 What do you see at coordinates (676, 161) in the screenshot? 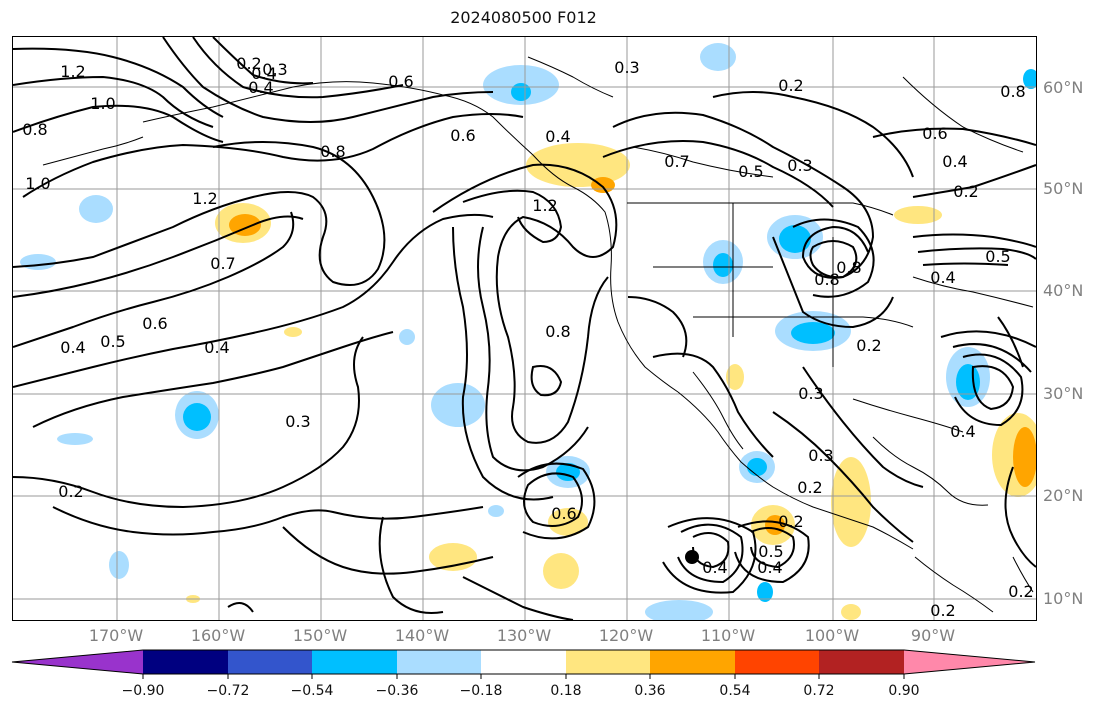
I see `contour-label: 0.7` at bounding box center [676, 161].